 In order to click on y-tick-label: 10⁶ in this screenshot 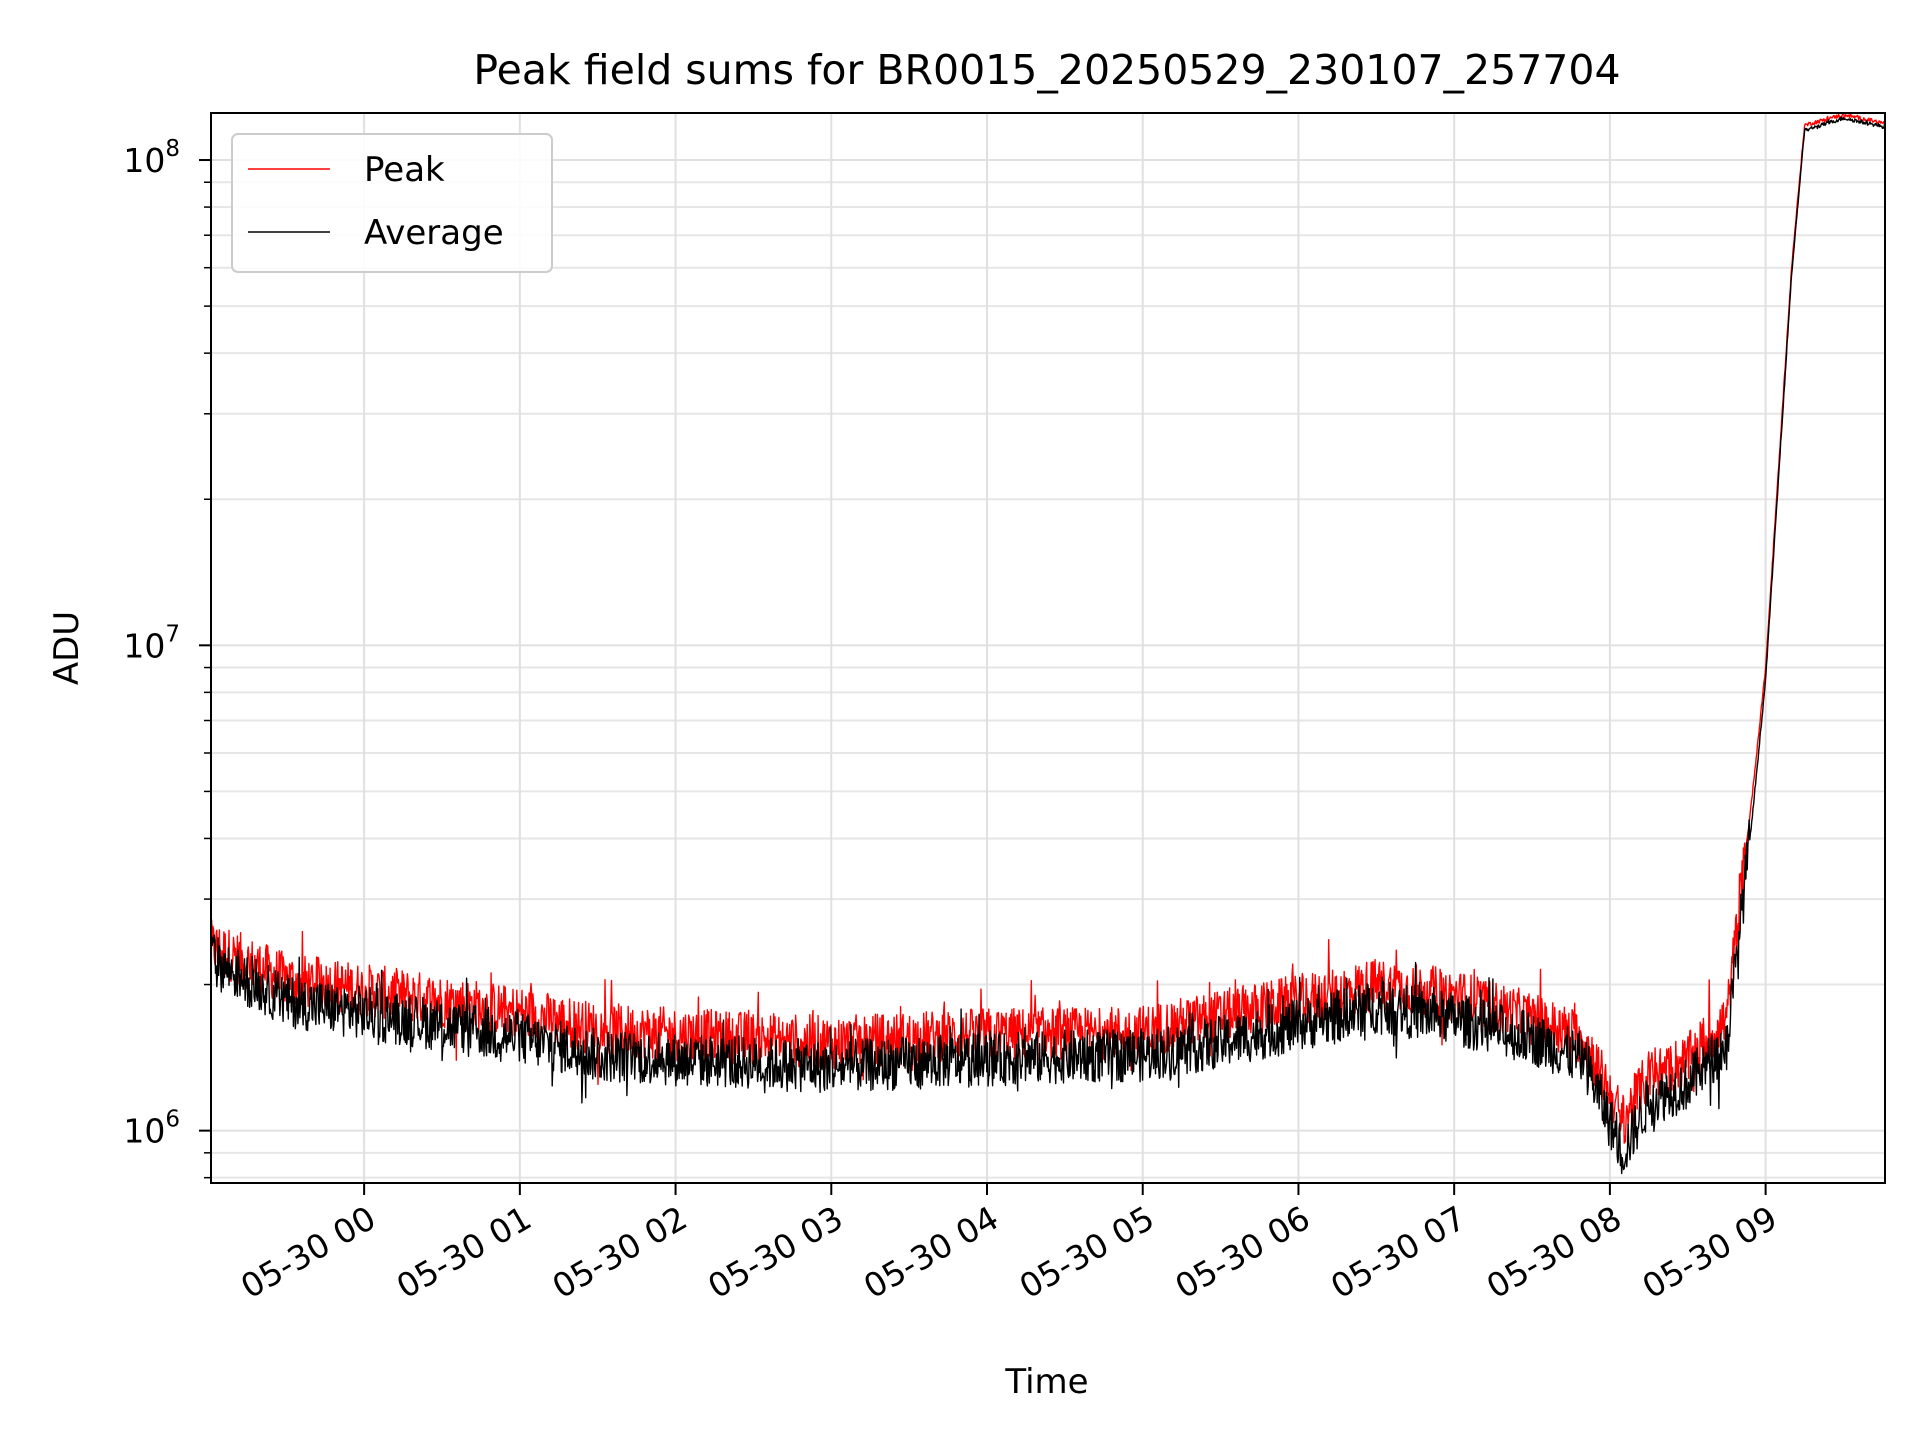, I will do `click(151, 1129)`.